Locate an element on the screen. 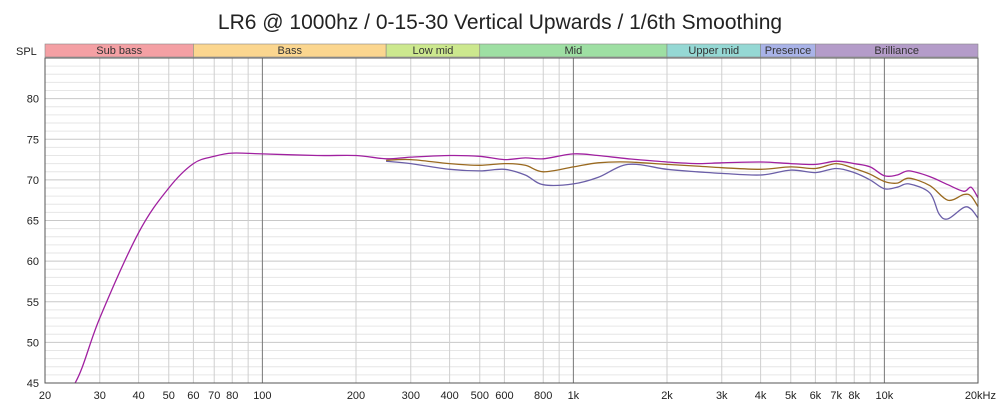 The height and width of the screenshot is (406, 1000). x-tick-label: 5k is located at coordinates (791, 396).